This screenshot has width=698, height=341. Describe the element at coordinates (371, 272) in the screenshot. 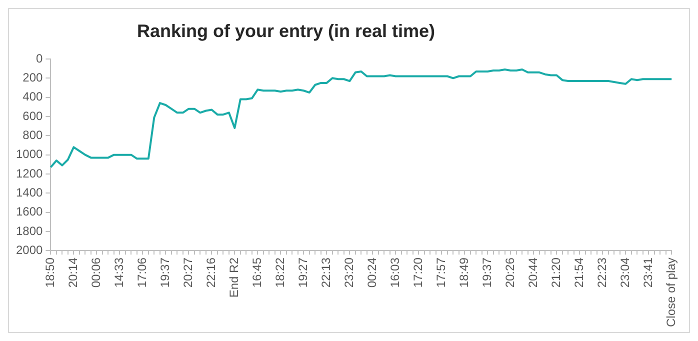

I see `x-tick-label: 00:24` at that location.